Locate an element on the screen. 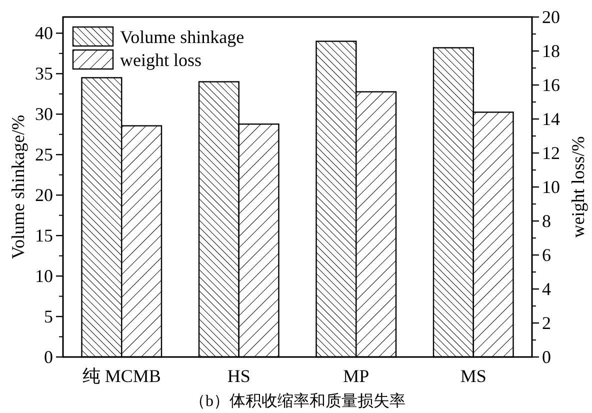  y2-tick-label: 12 is located at coordinates (551, 153).